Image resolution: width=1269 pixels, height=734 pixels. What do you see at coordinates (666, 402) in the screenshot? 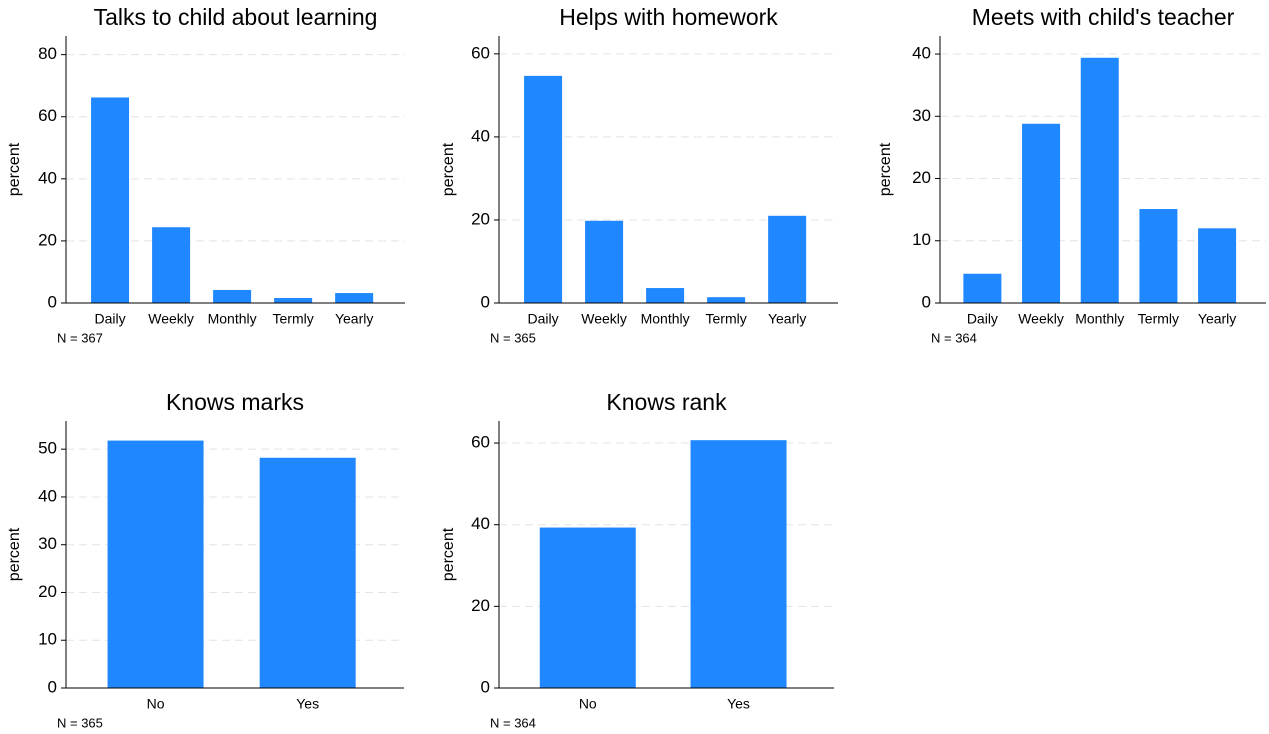
I see `chart-title: Knows rank` at bounding box center [666, 402].